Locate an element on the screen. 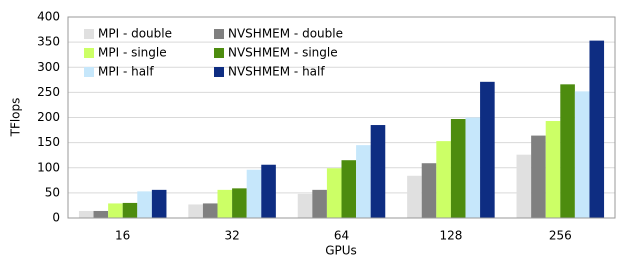 Image resolution: width=625 pixels, height=269 pixels. x-tick-label: 128 is located at coordinates (450, 236).